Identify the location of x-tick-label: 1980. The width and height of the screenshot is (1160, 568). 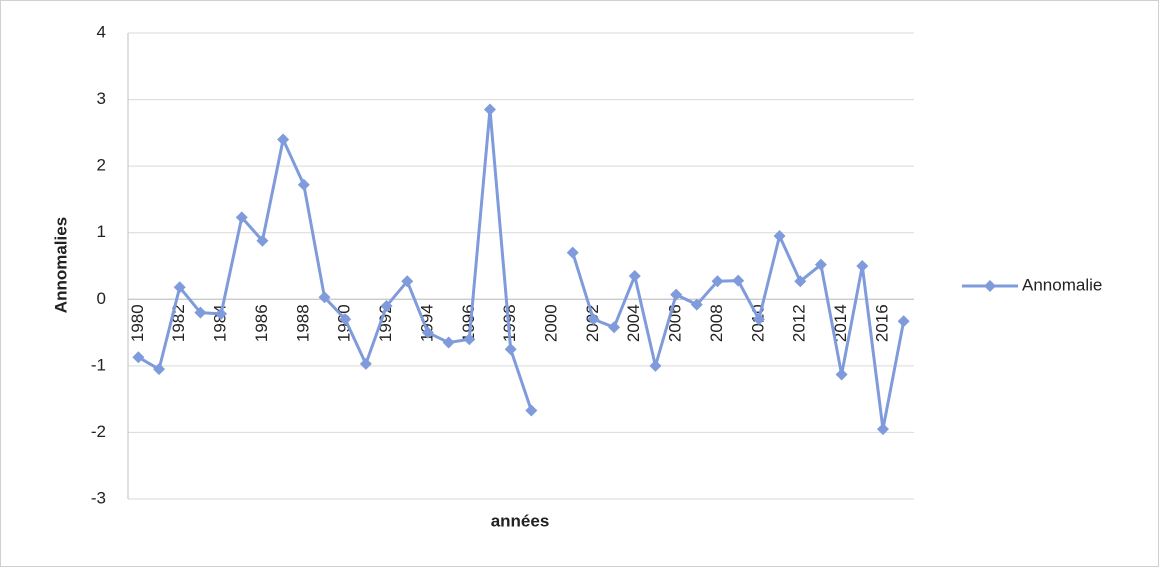
(137, 323).